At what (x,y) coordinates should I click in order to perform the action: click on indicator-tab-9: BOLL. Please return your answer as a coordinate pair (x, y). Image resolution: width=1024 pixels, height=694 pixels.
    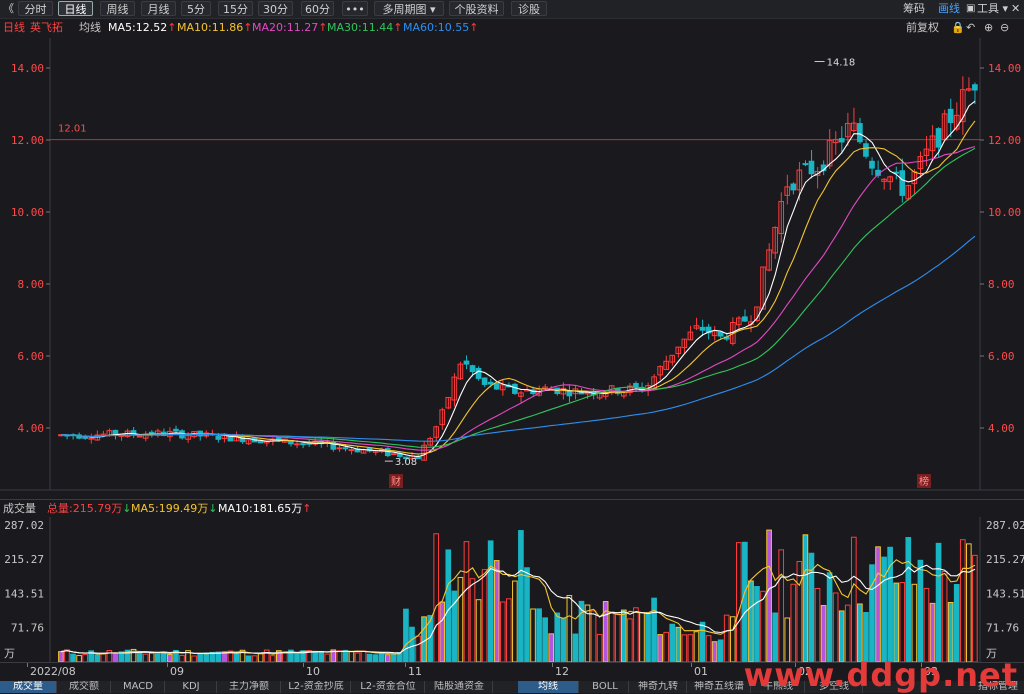
    Looking at the image, I should click on (605, 687).